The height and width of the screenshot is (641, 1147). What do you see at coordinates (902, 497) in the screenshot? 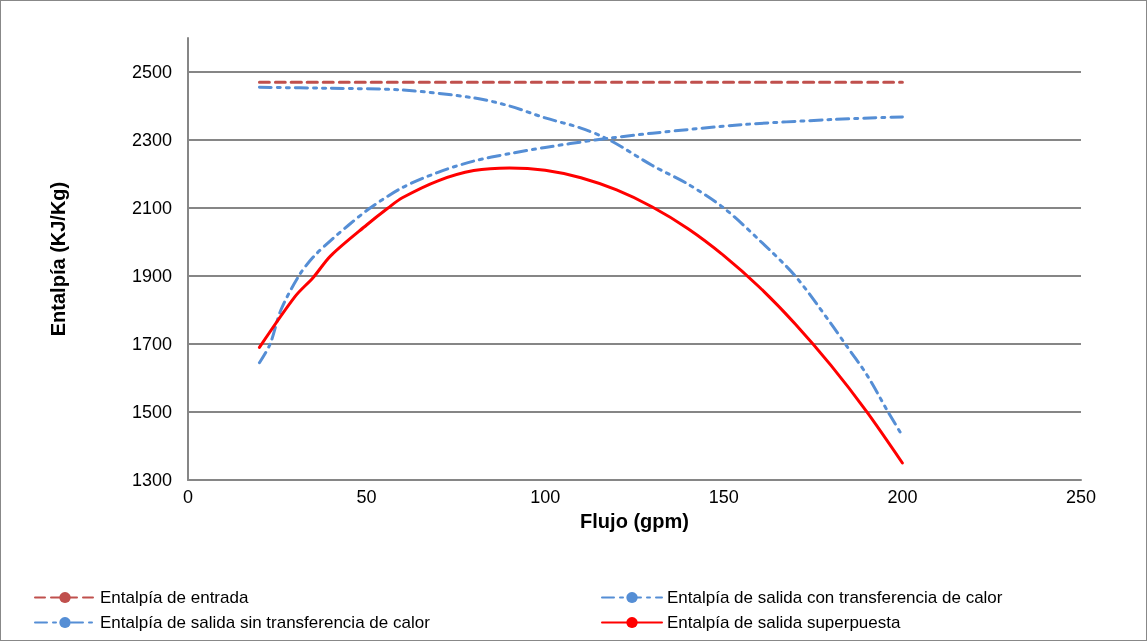
I see `x-tick-label: 200` at bounding box center [902, 497].